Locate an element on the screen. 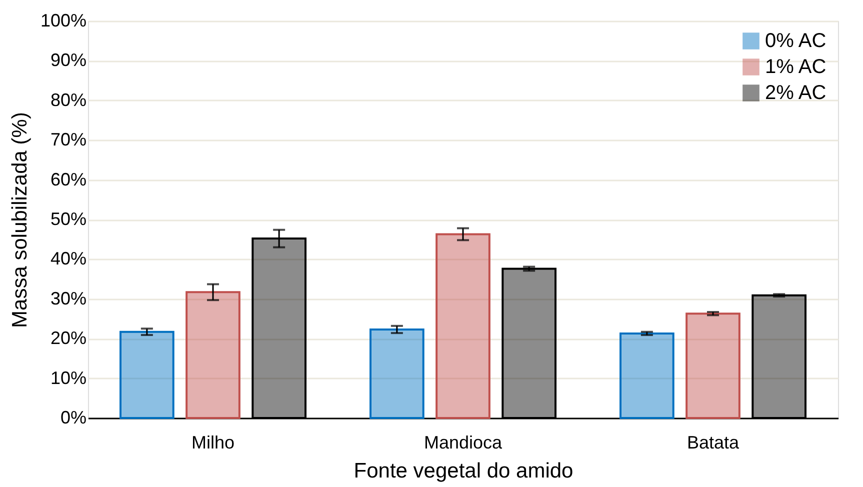 This screenshot has width=863, height=487. x-tick-label: Batata is located at coordinates (713, 442).